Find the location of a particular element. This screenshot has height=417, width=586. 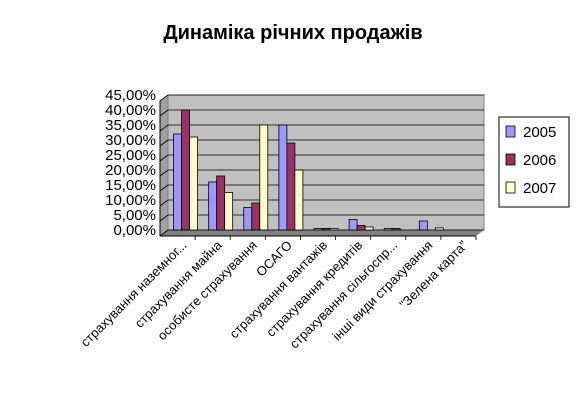

legend-swatch-2005 is located at coordinates (510, 131).